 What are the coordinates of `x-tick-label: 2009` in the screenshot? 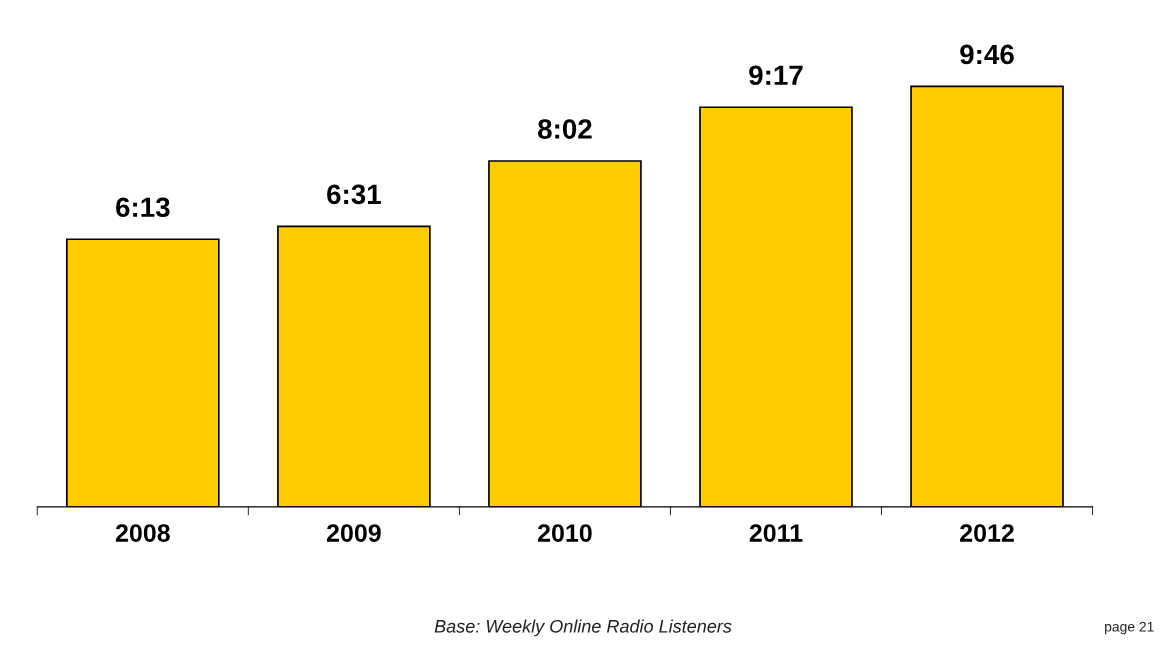 It's located at (353, 533).